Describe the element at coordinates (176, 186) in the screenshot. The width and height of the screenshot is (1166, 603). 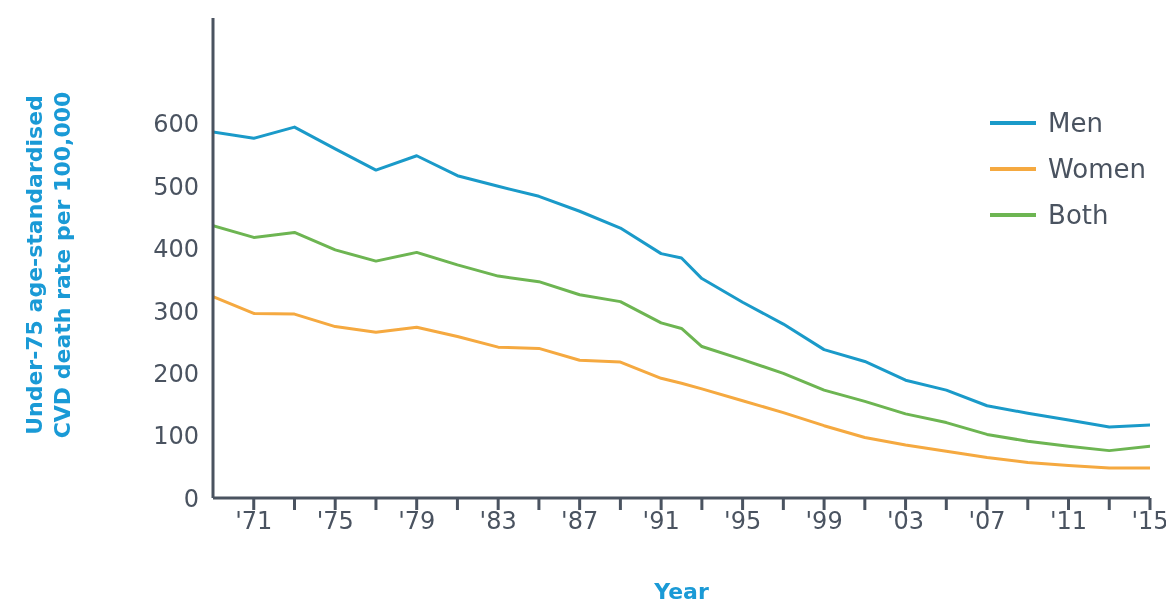
I see `y-tick-label: 500` at that location.